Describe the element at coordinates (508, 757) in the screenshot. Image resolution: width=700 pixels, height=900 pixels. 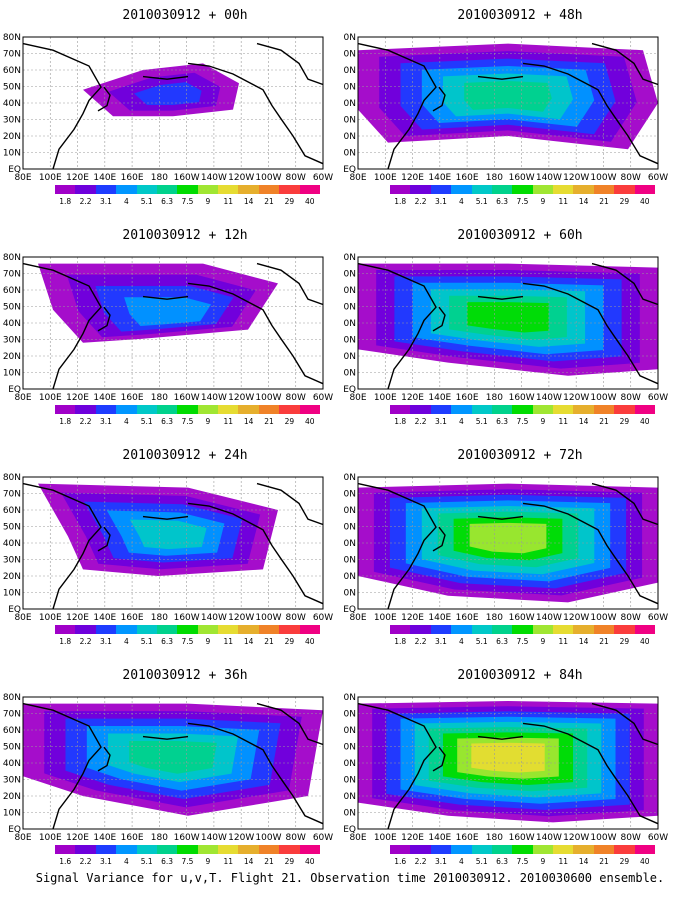
I see `variance-contour` at that location.